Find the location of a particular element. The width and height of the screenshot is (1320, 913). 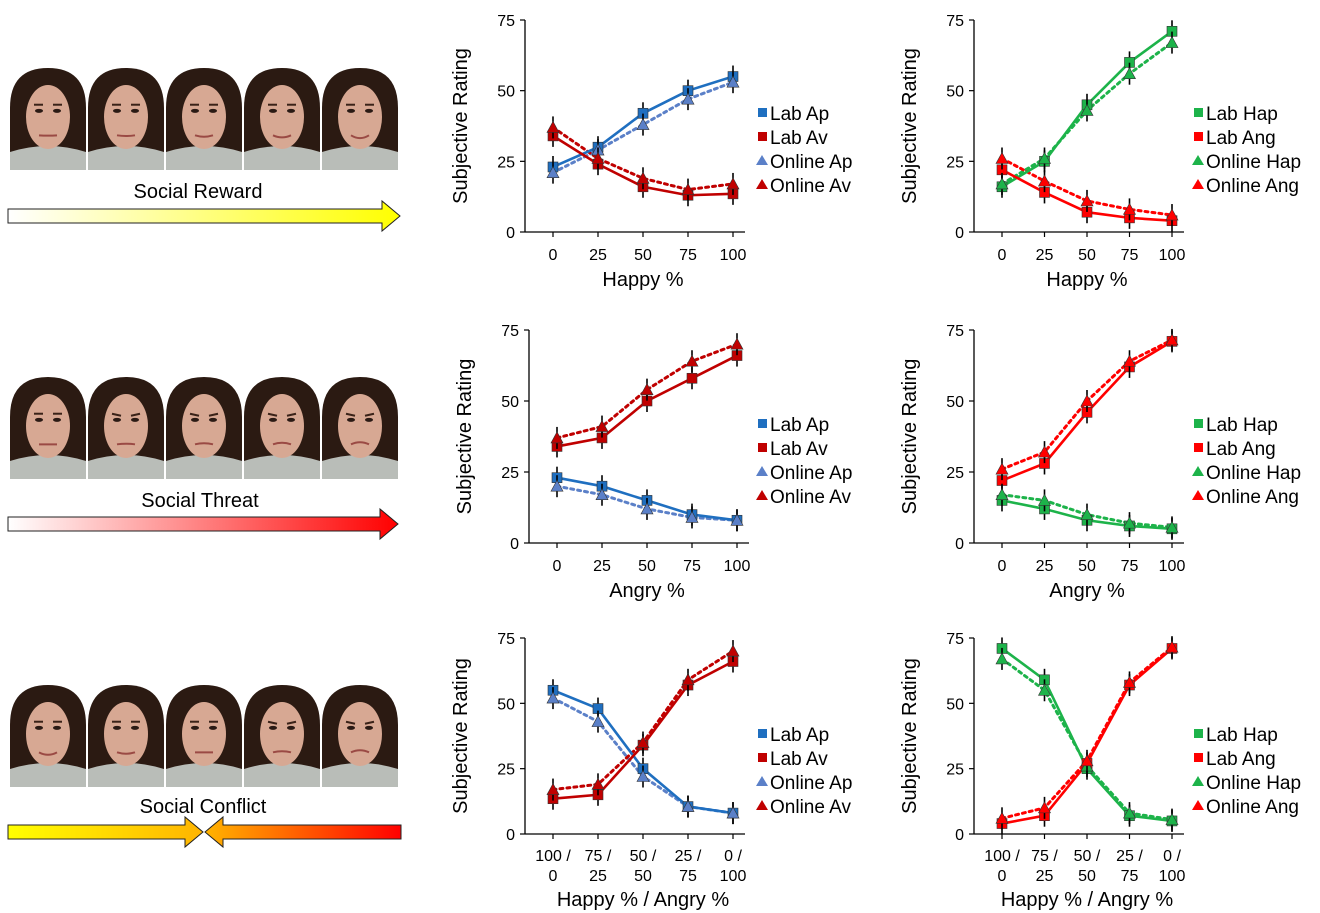

x-axis-label: Happy % / Angry % is located at coordinates (643, 900).